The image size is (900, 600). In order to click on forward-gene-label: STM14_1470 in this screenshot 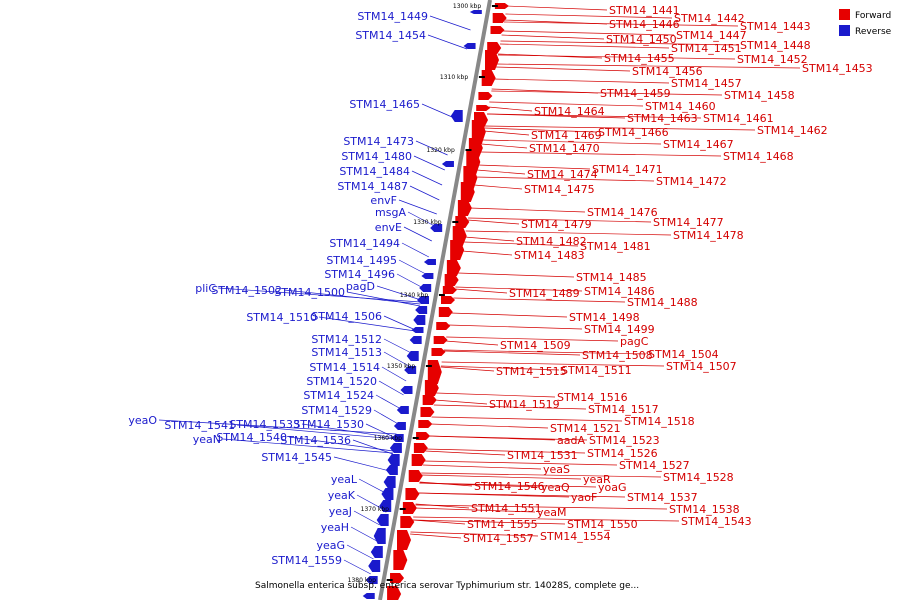, I will do `click(564, 148)`.